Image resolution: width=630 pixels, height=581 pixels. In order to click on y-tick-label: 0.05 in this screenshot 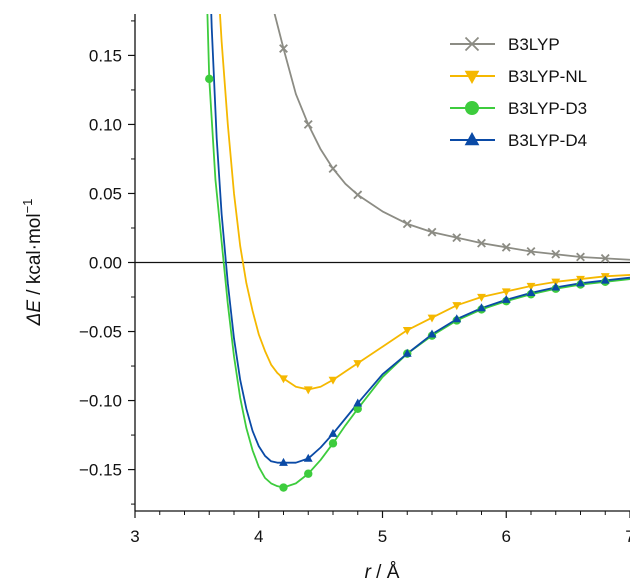, I will do `click(105, 193)`.